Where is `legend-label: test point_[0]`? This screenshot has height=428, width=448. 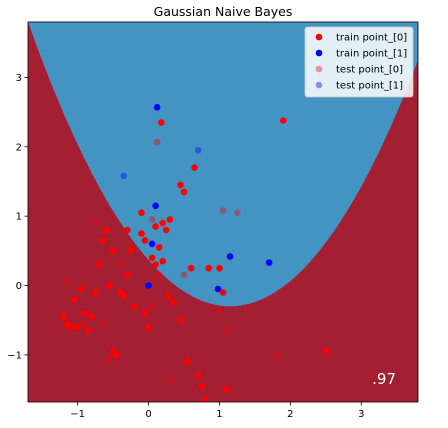 legend-label: test point_[0] is located at coordinates (369, 70).